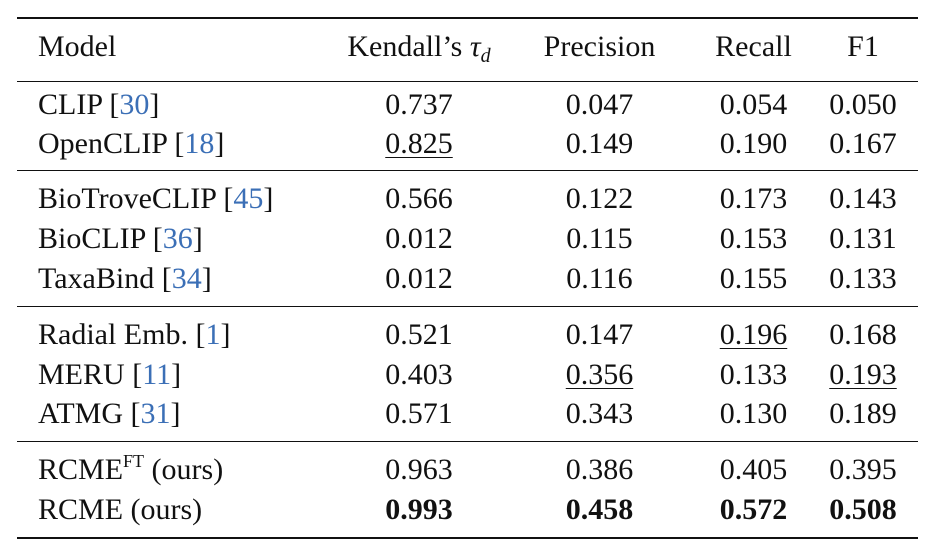 The image size is (940, 554). What do you see at coordinates (753, 413) in the screenshot?
I see `recall-value: 0.130` at bounding box center [753, 413].